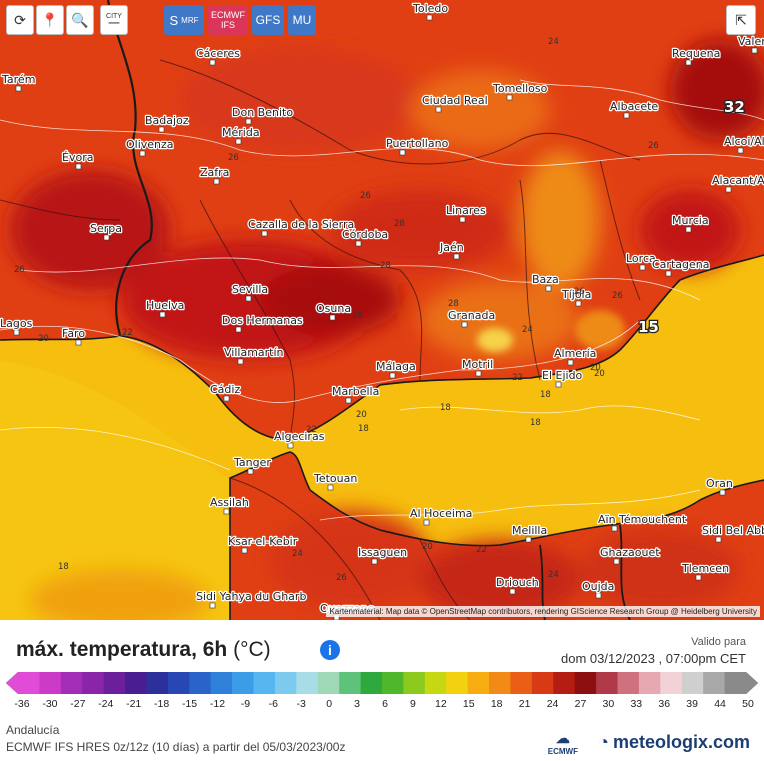 The width and height of the screenshot is (764, 761). Describe the element at coordinates (301, 704) in the screenshot. I see `scale-tick-label: -3` at that location.